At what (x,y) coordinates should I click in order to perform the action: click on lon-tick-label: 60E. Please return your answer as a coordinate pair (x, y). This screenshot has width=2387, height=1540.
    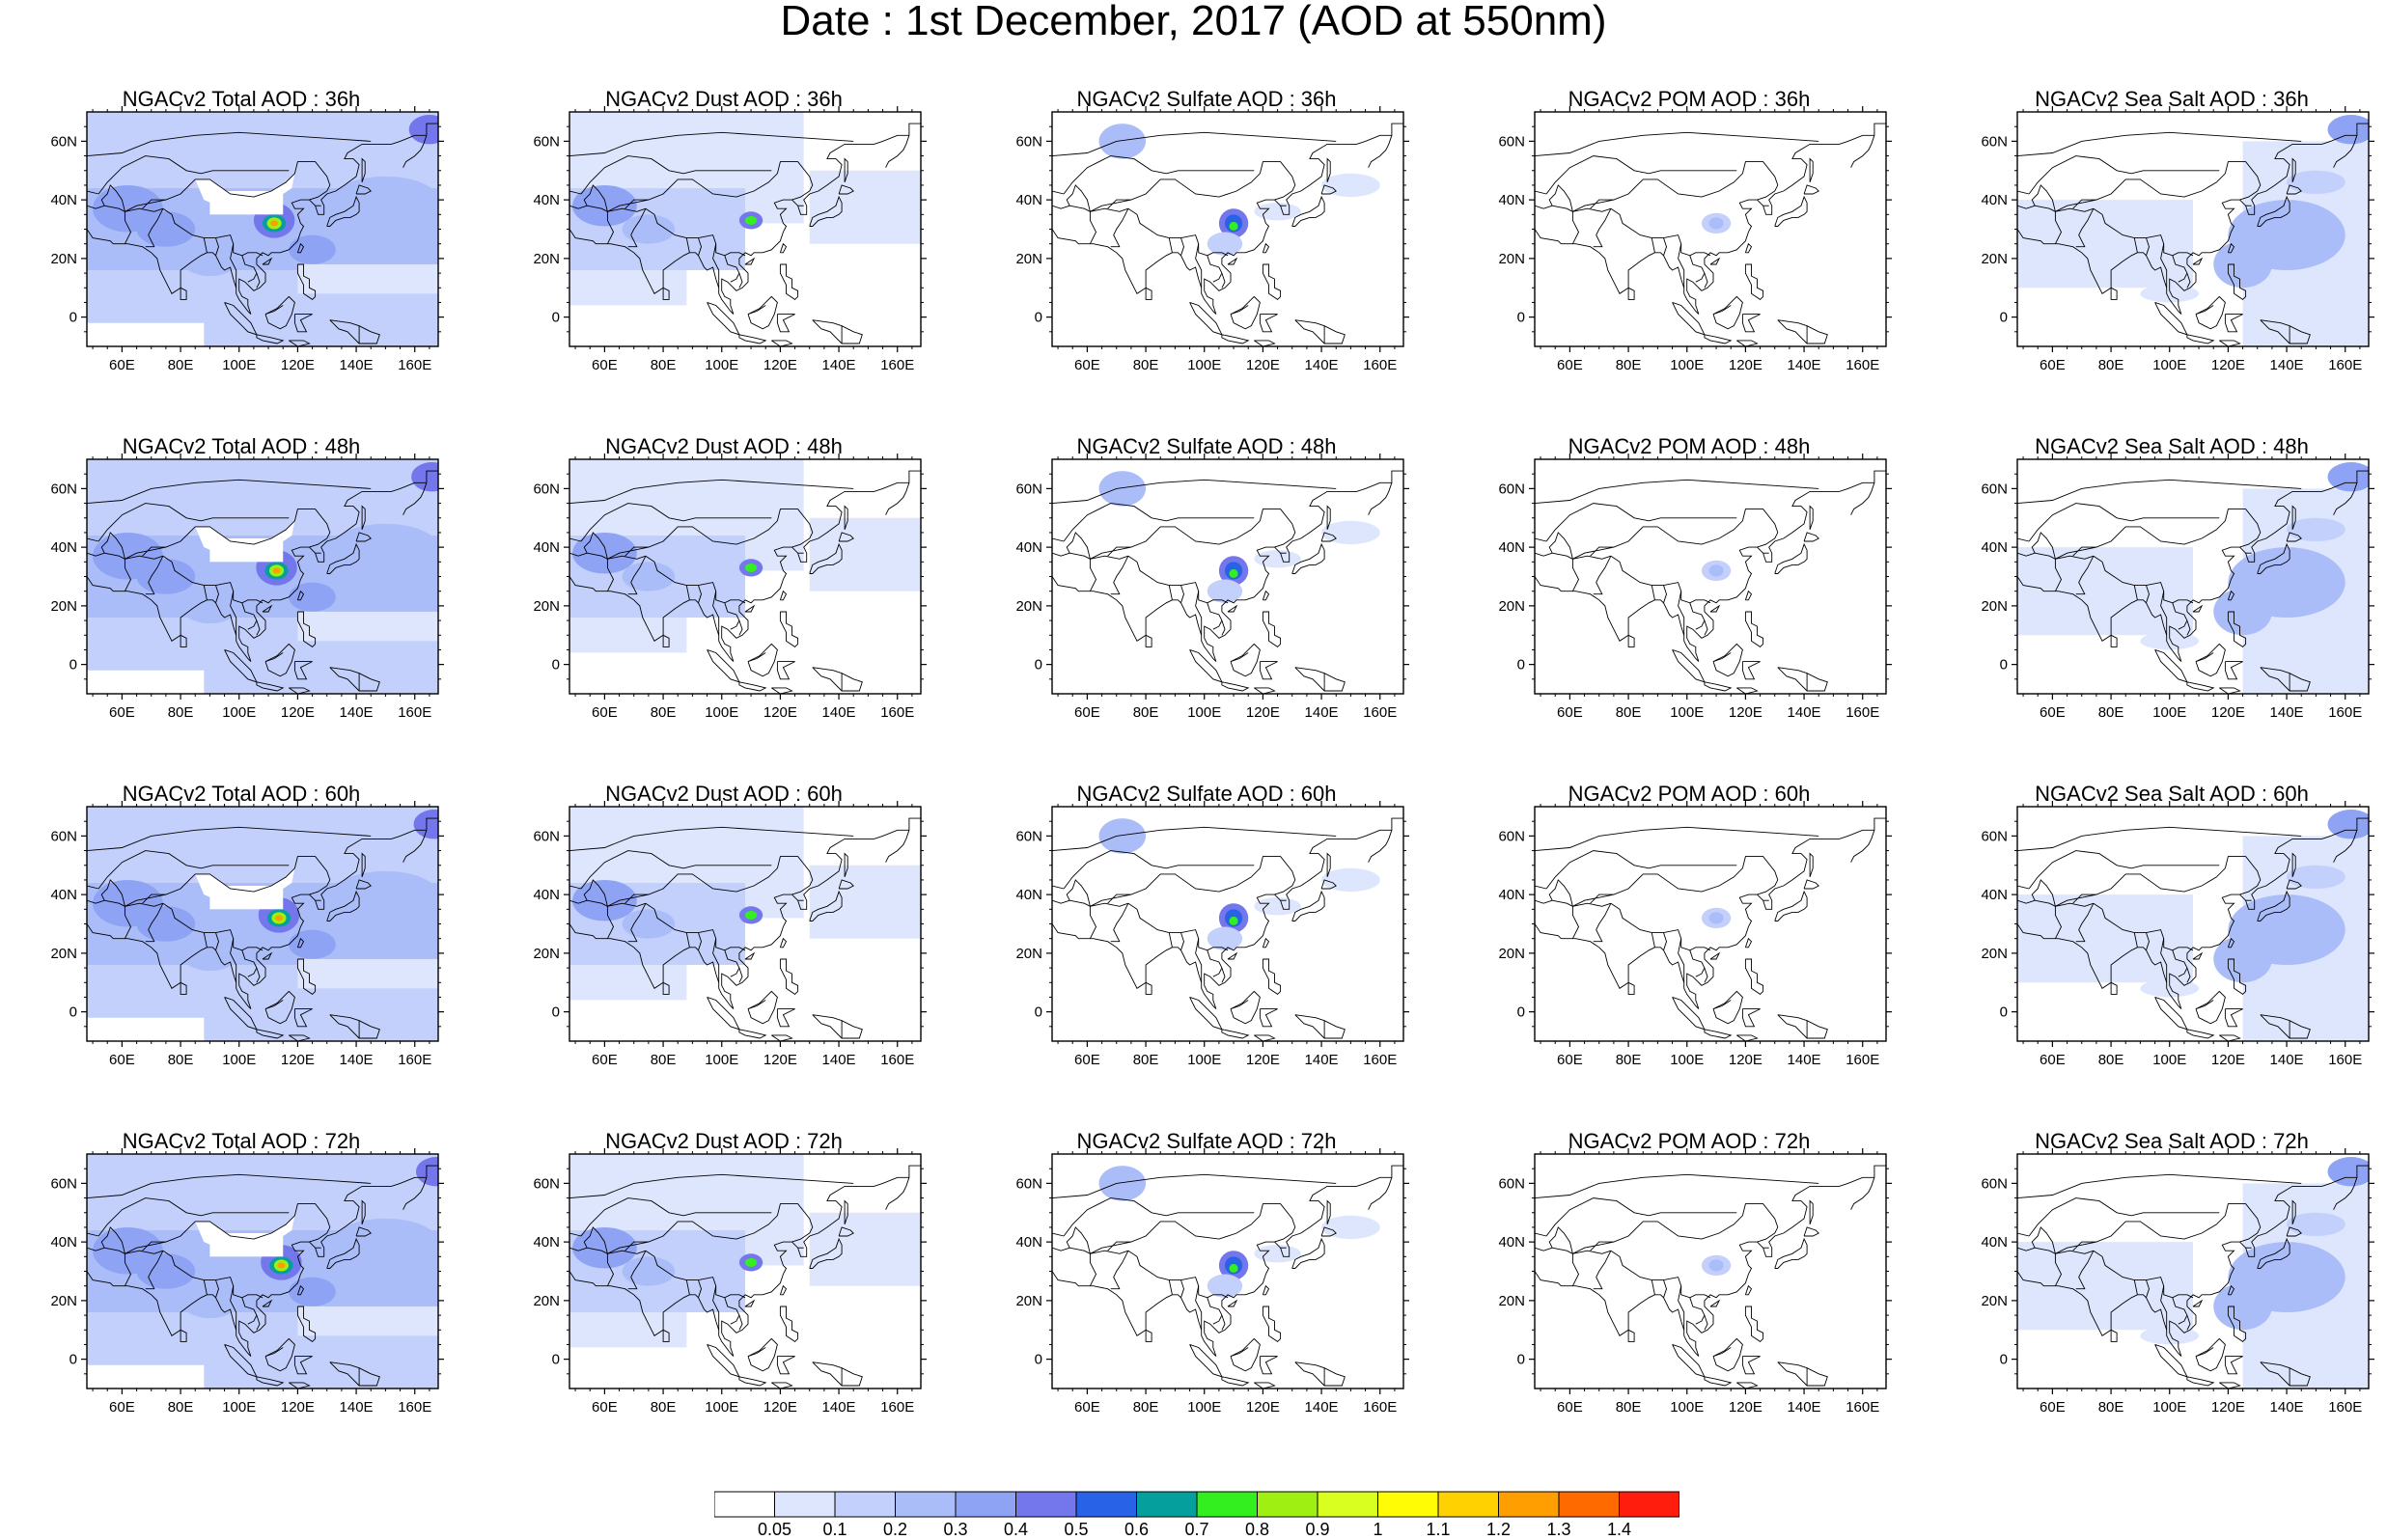
    Looking at the image, I should click on (122, 1407).